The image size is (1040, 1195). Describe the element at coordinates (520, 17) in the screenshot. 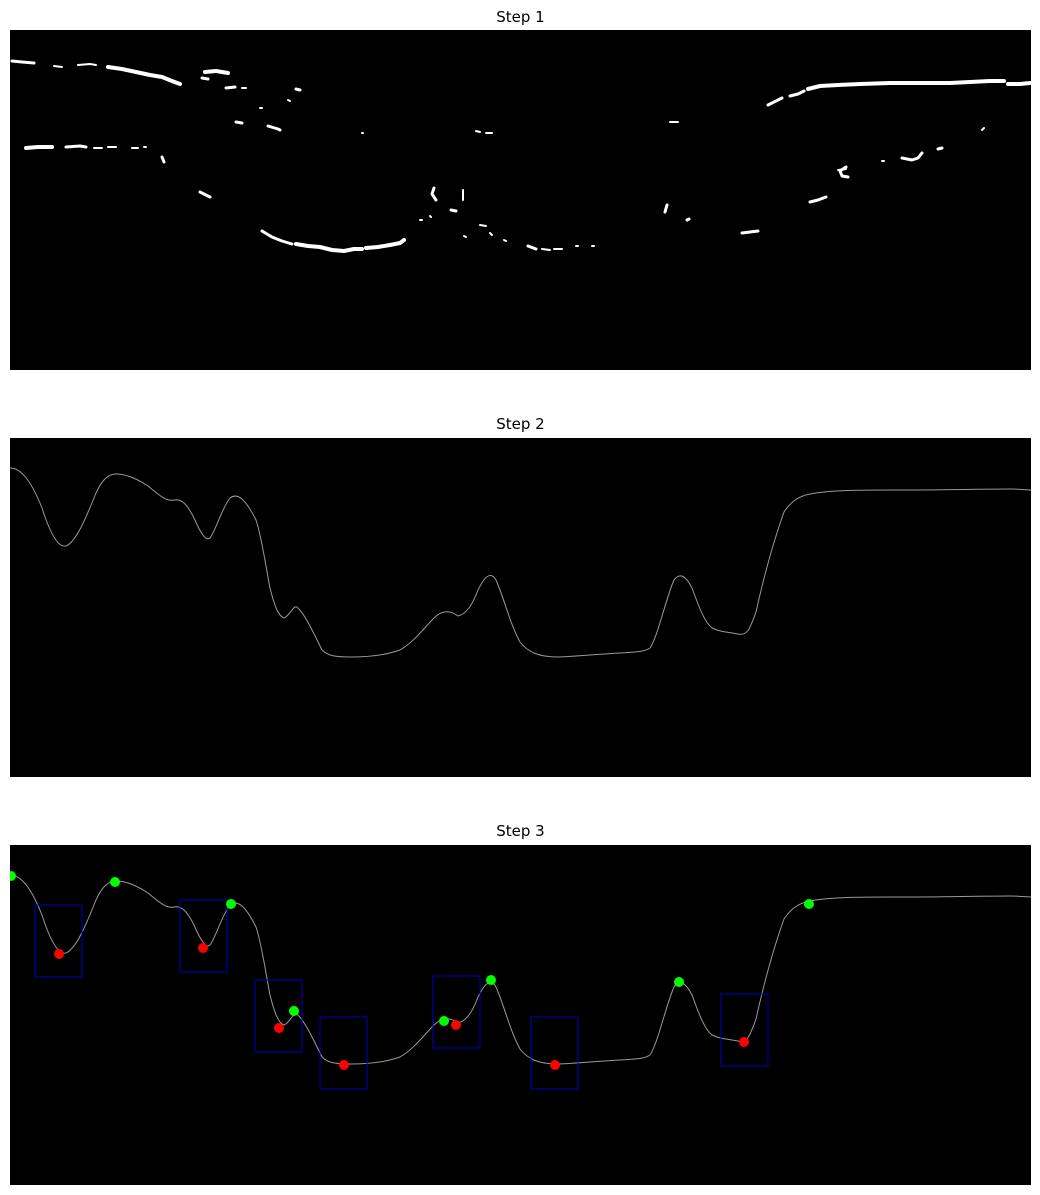

I see `step-1-title: Step 1` at that location.